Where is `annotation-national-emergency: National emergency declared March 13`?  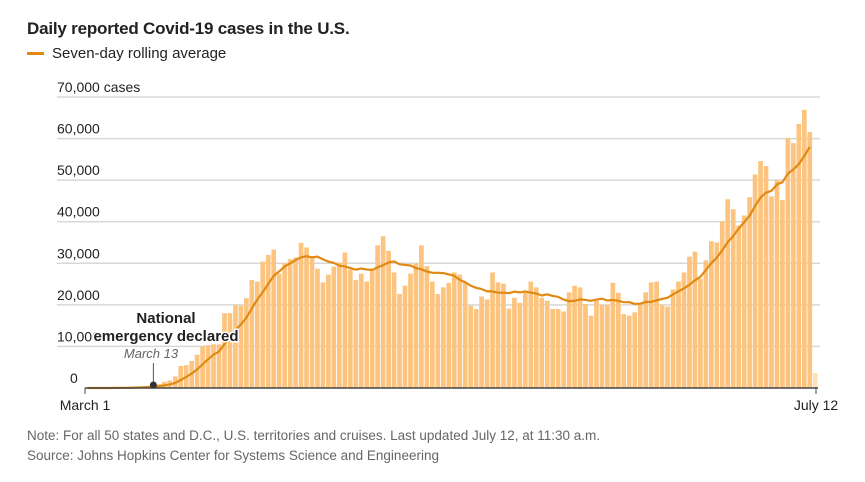 annotation-national-emergency: National emergency declared March 13 is located at coordinates (166, 349).